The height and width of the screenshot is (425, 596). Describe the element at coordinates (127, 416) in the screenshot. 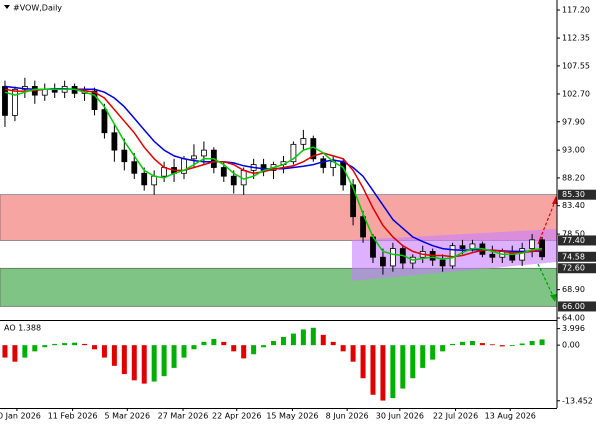

I see `x-tick-label: 5 Mar 2026` at that location.